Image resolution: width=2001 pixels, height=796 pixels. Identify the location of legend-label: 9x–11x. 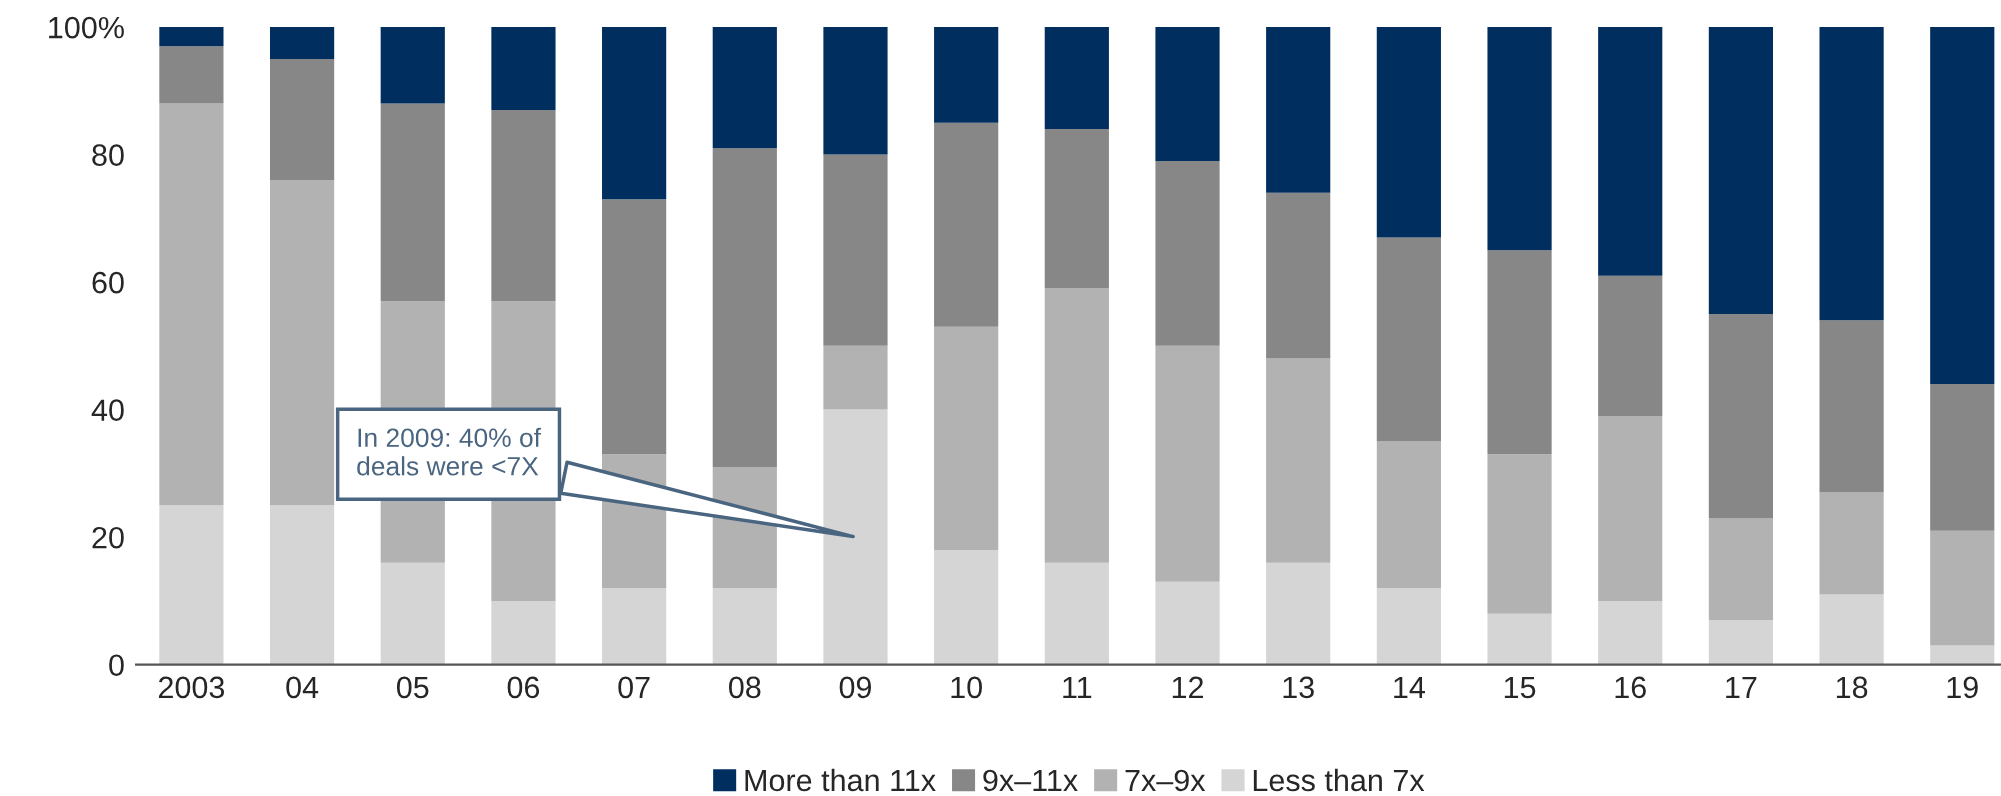
(1030, 780).